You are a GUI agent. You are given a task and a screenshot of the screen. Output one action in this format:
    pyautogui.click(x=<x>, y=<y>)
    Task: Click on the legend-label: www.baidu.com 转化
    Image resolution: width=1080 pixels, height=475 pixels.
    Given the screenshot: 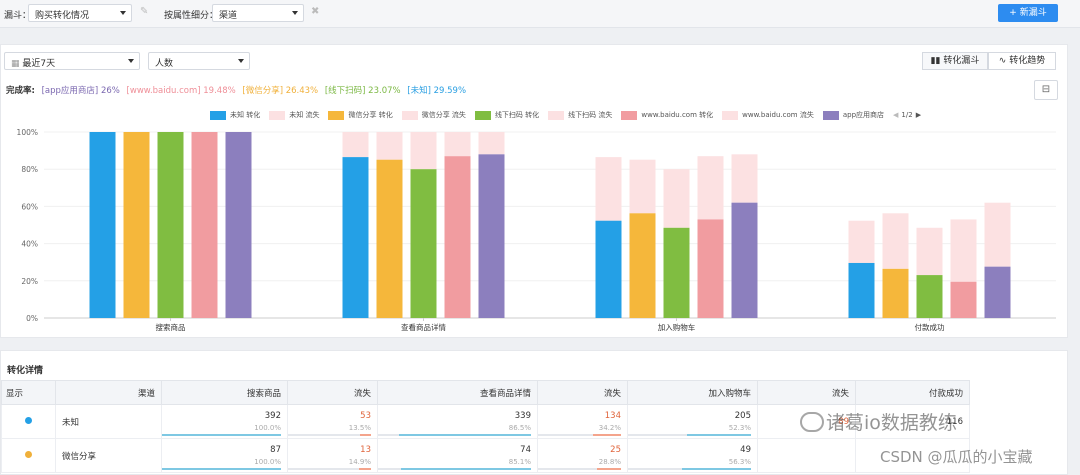 What is the action you would take?
    pyautogui.click(x=677, y=115)
    